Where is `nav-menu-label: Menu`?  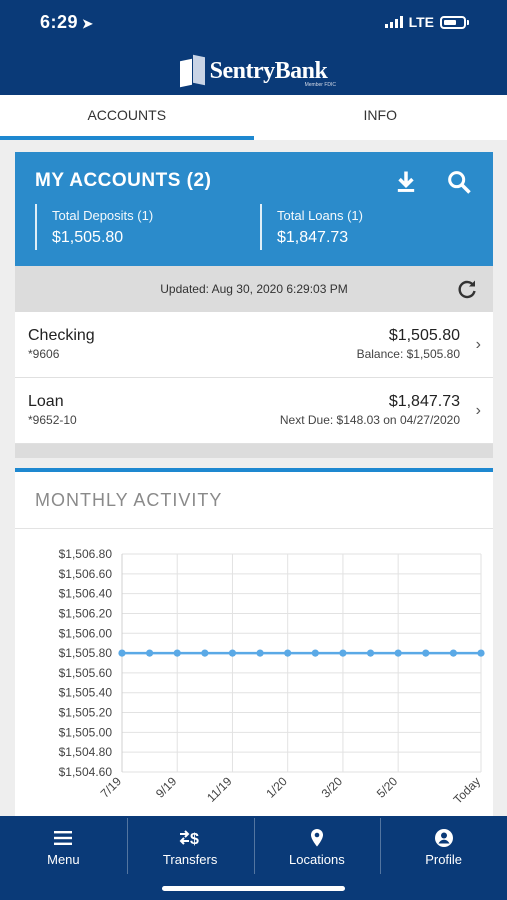 nav-menu-label: Menu is located at coordinates (63, 859).